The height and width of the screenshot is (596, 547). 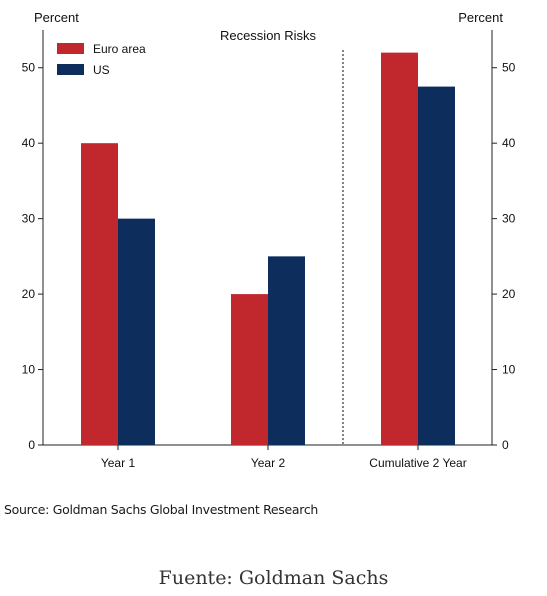 I want to click on caption: Fuente: Goldman Sachs, so click(x=273, y=578).